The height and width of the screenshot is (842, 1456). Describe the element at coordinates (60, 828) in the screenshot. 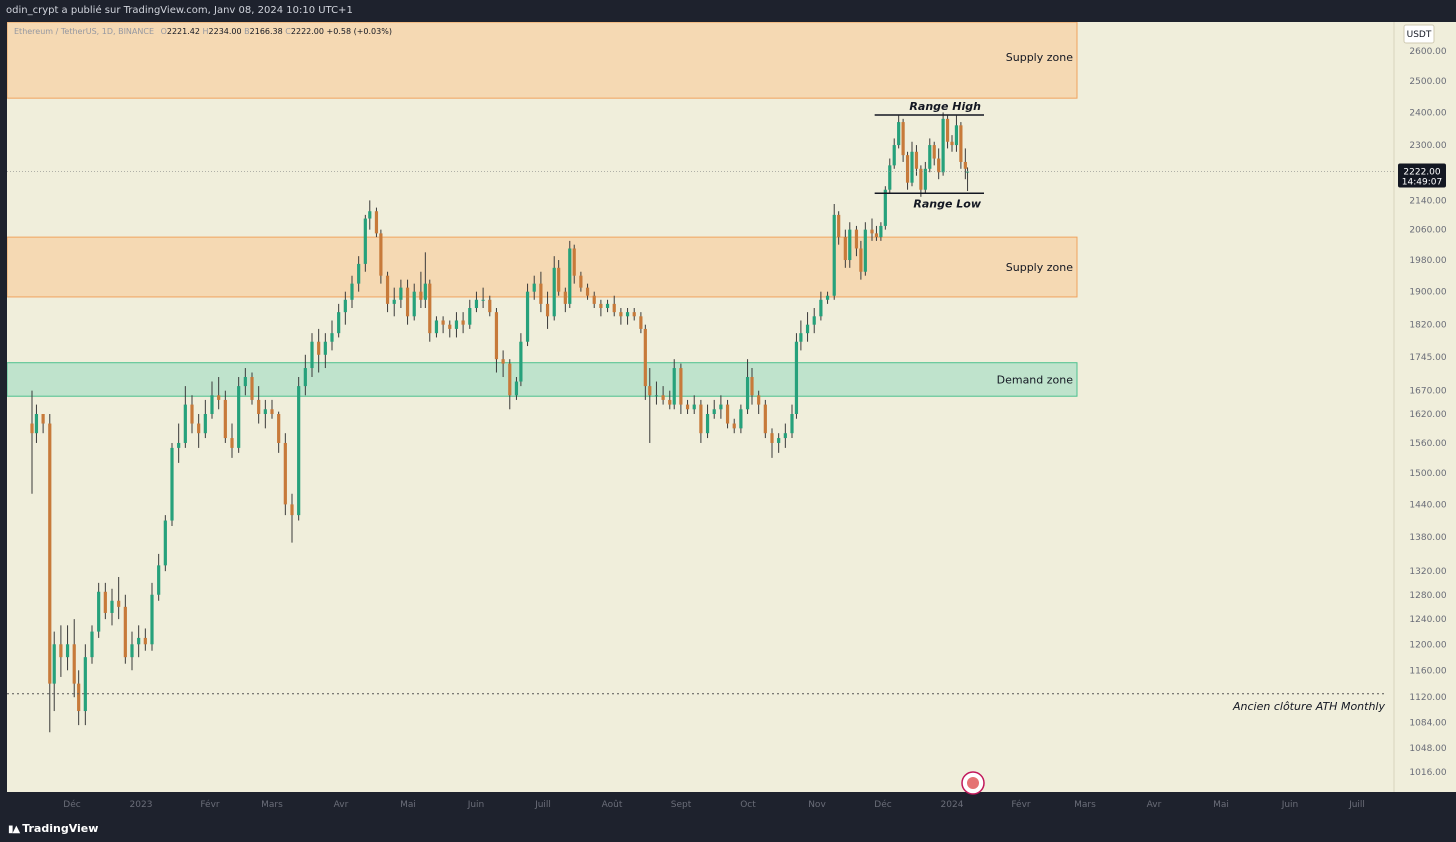

I see `brand-name: TradingView` at that location.